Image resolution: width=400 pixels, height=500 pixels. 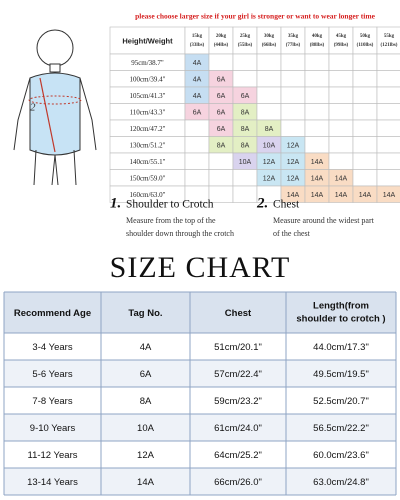 I want to click on height-label: 160cm/63.0", so click(x=147, y=195).